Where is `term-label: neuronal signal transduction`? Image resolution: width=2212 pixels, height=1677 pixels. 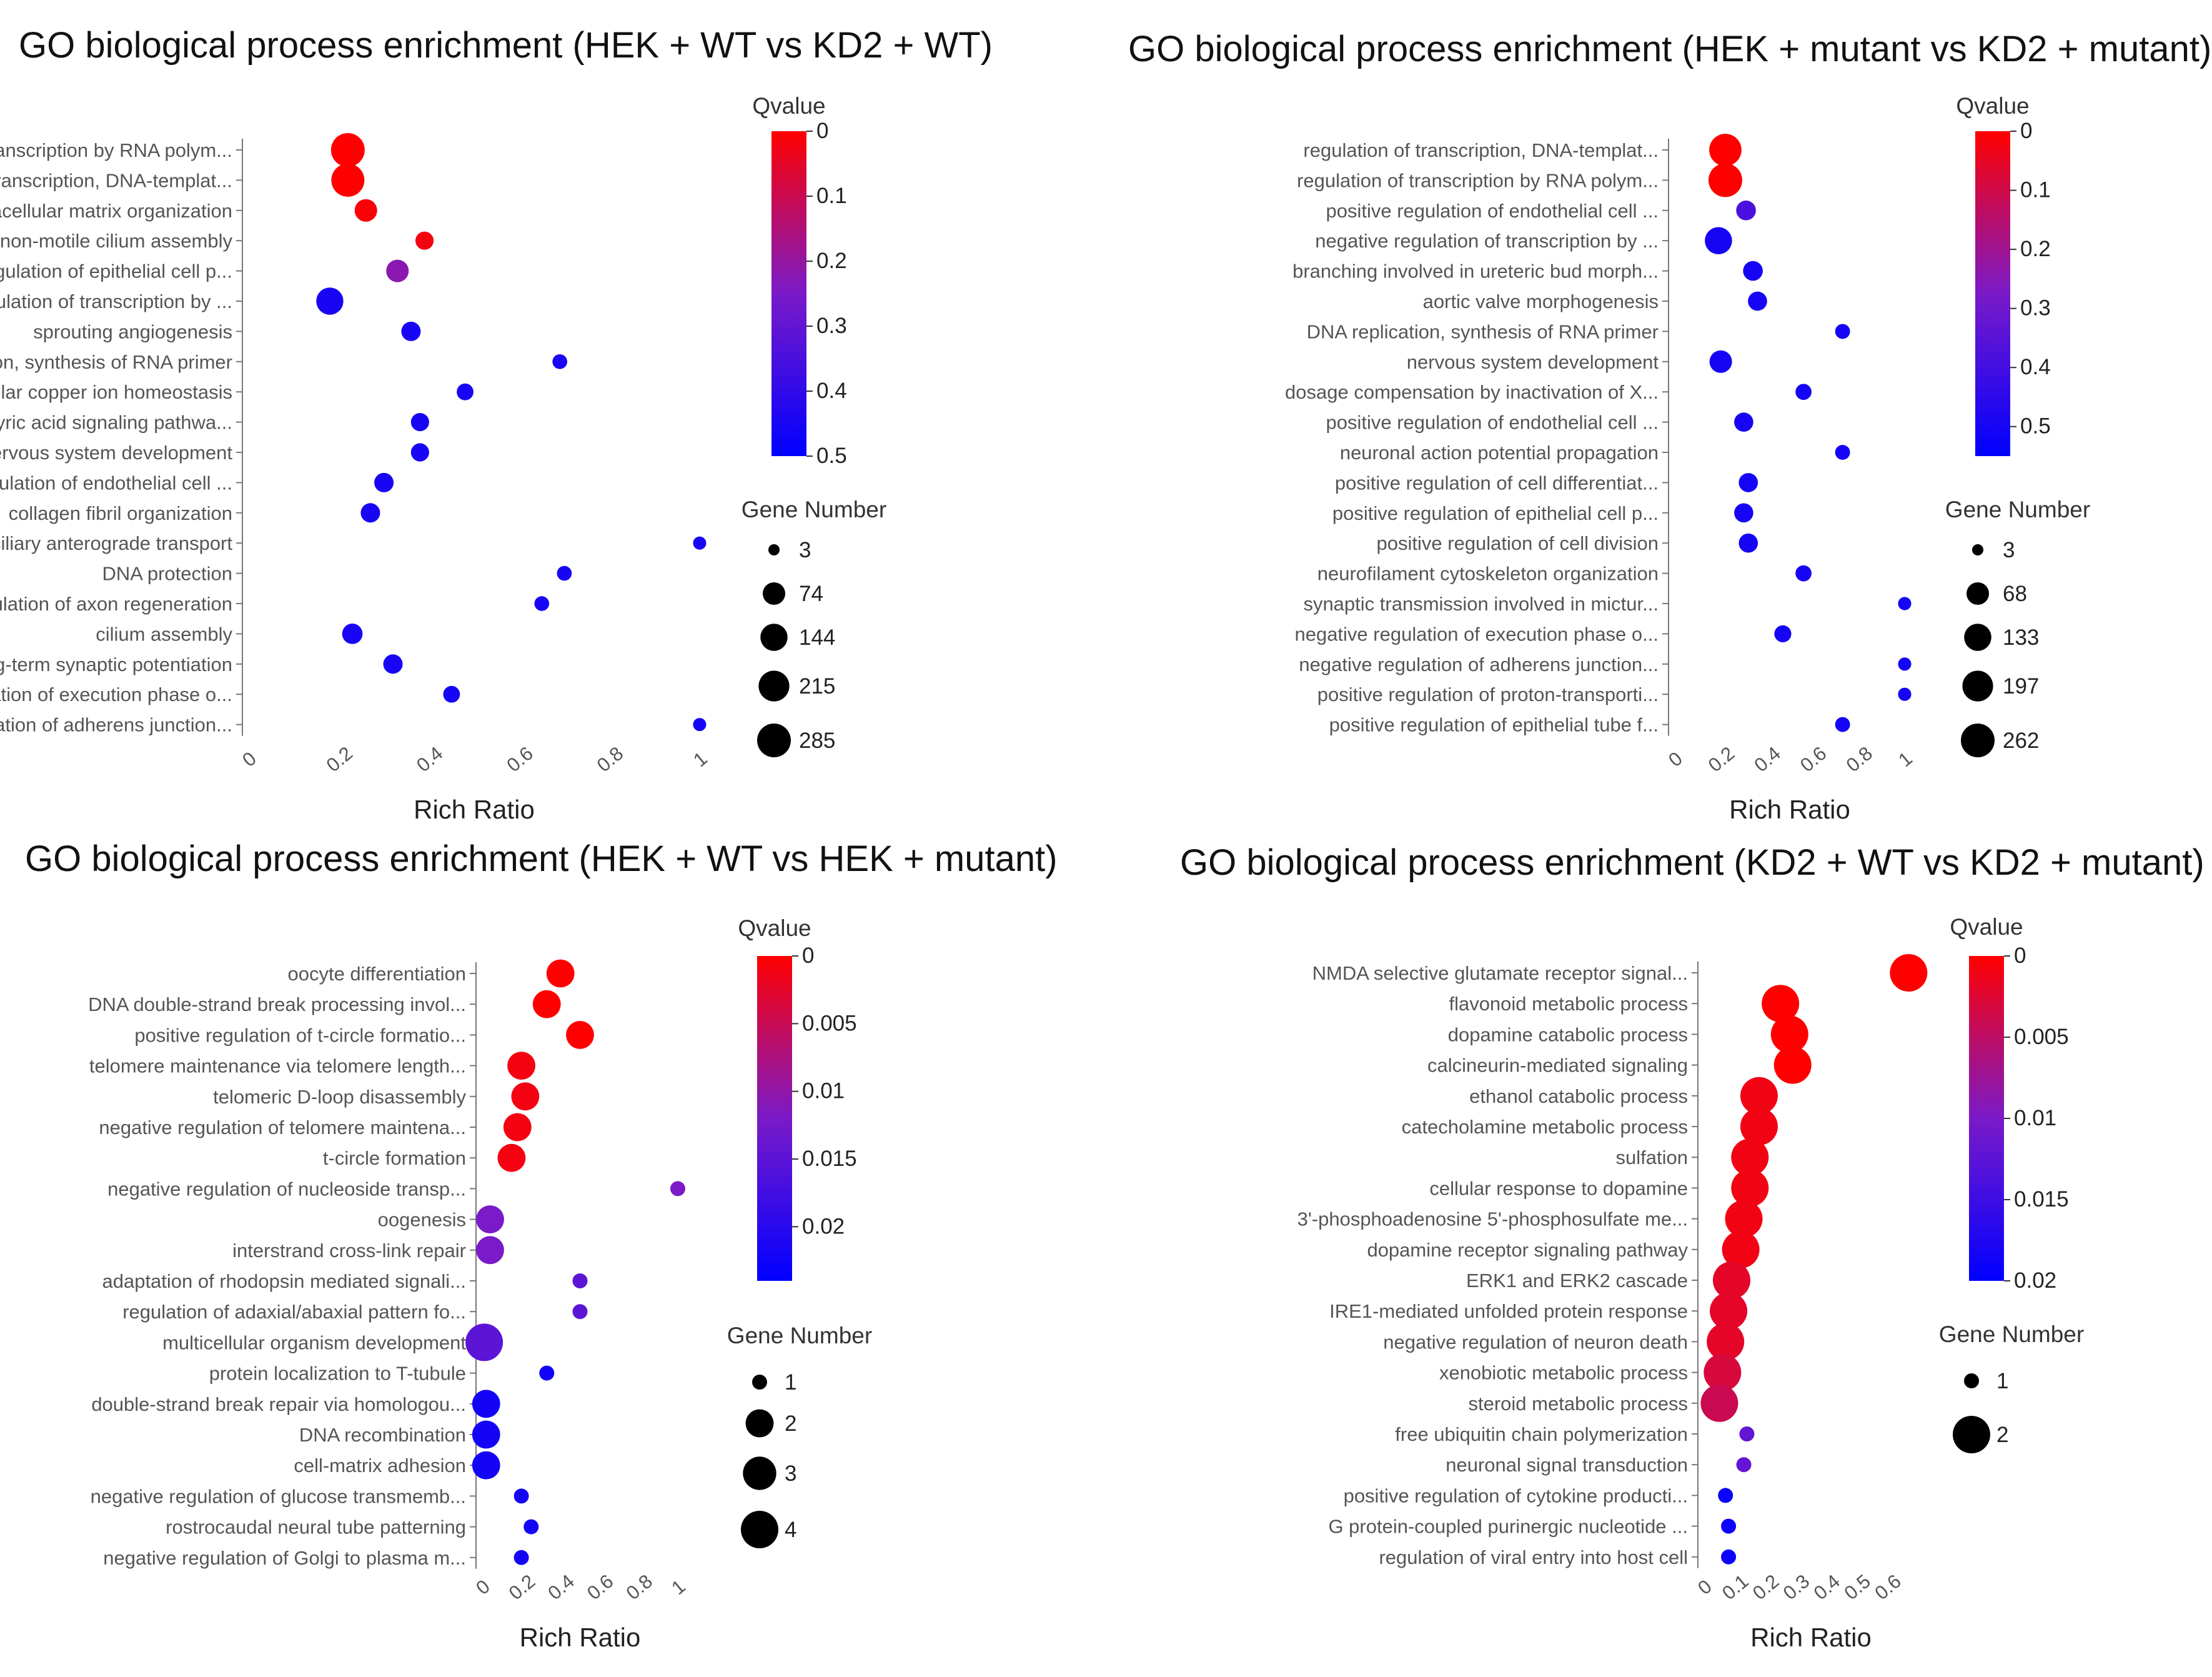 term-label: neuronal signal transduction is located at coordinates (1567, 1465).